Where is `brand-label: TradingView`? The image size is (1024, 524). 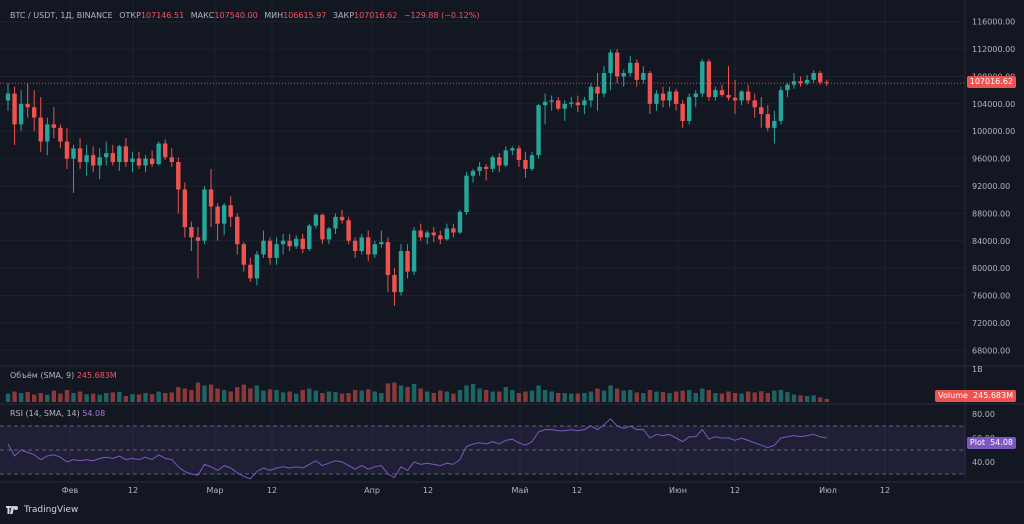
brand-label: TradingView is located at coordinates (51, 510).